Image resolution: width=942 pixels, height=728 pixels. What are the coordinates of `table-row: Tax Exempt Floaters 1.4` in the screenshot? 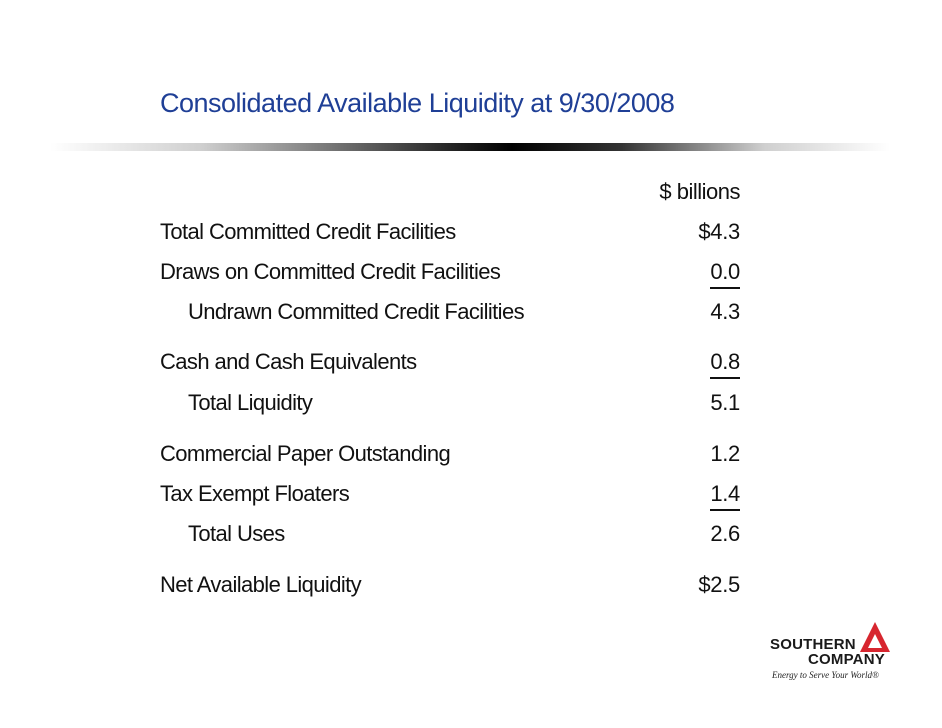 It's located at (450, 496).